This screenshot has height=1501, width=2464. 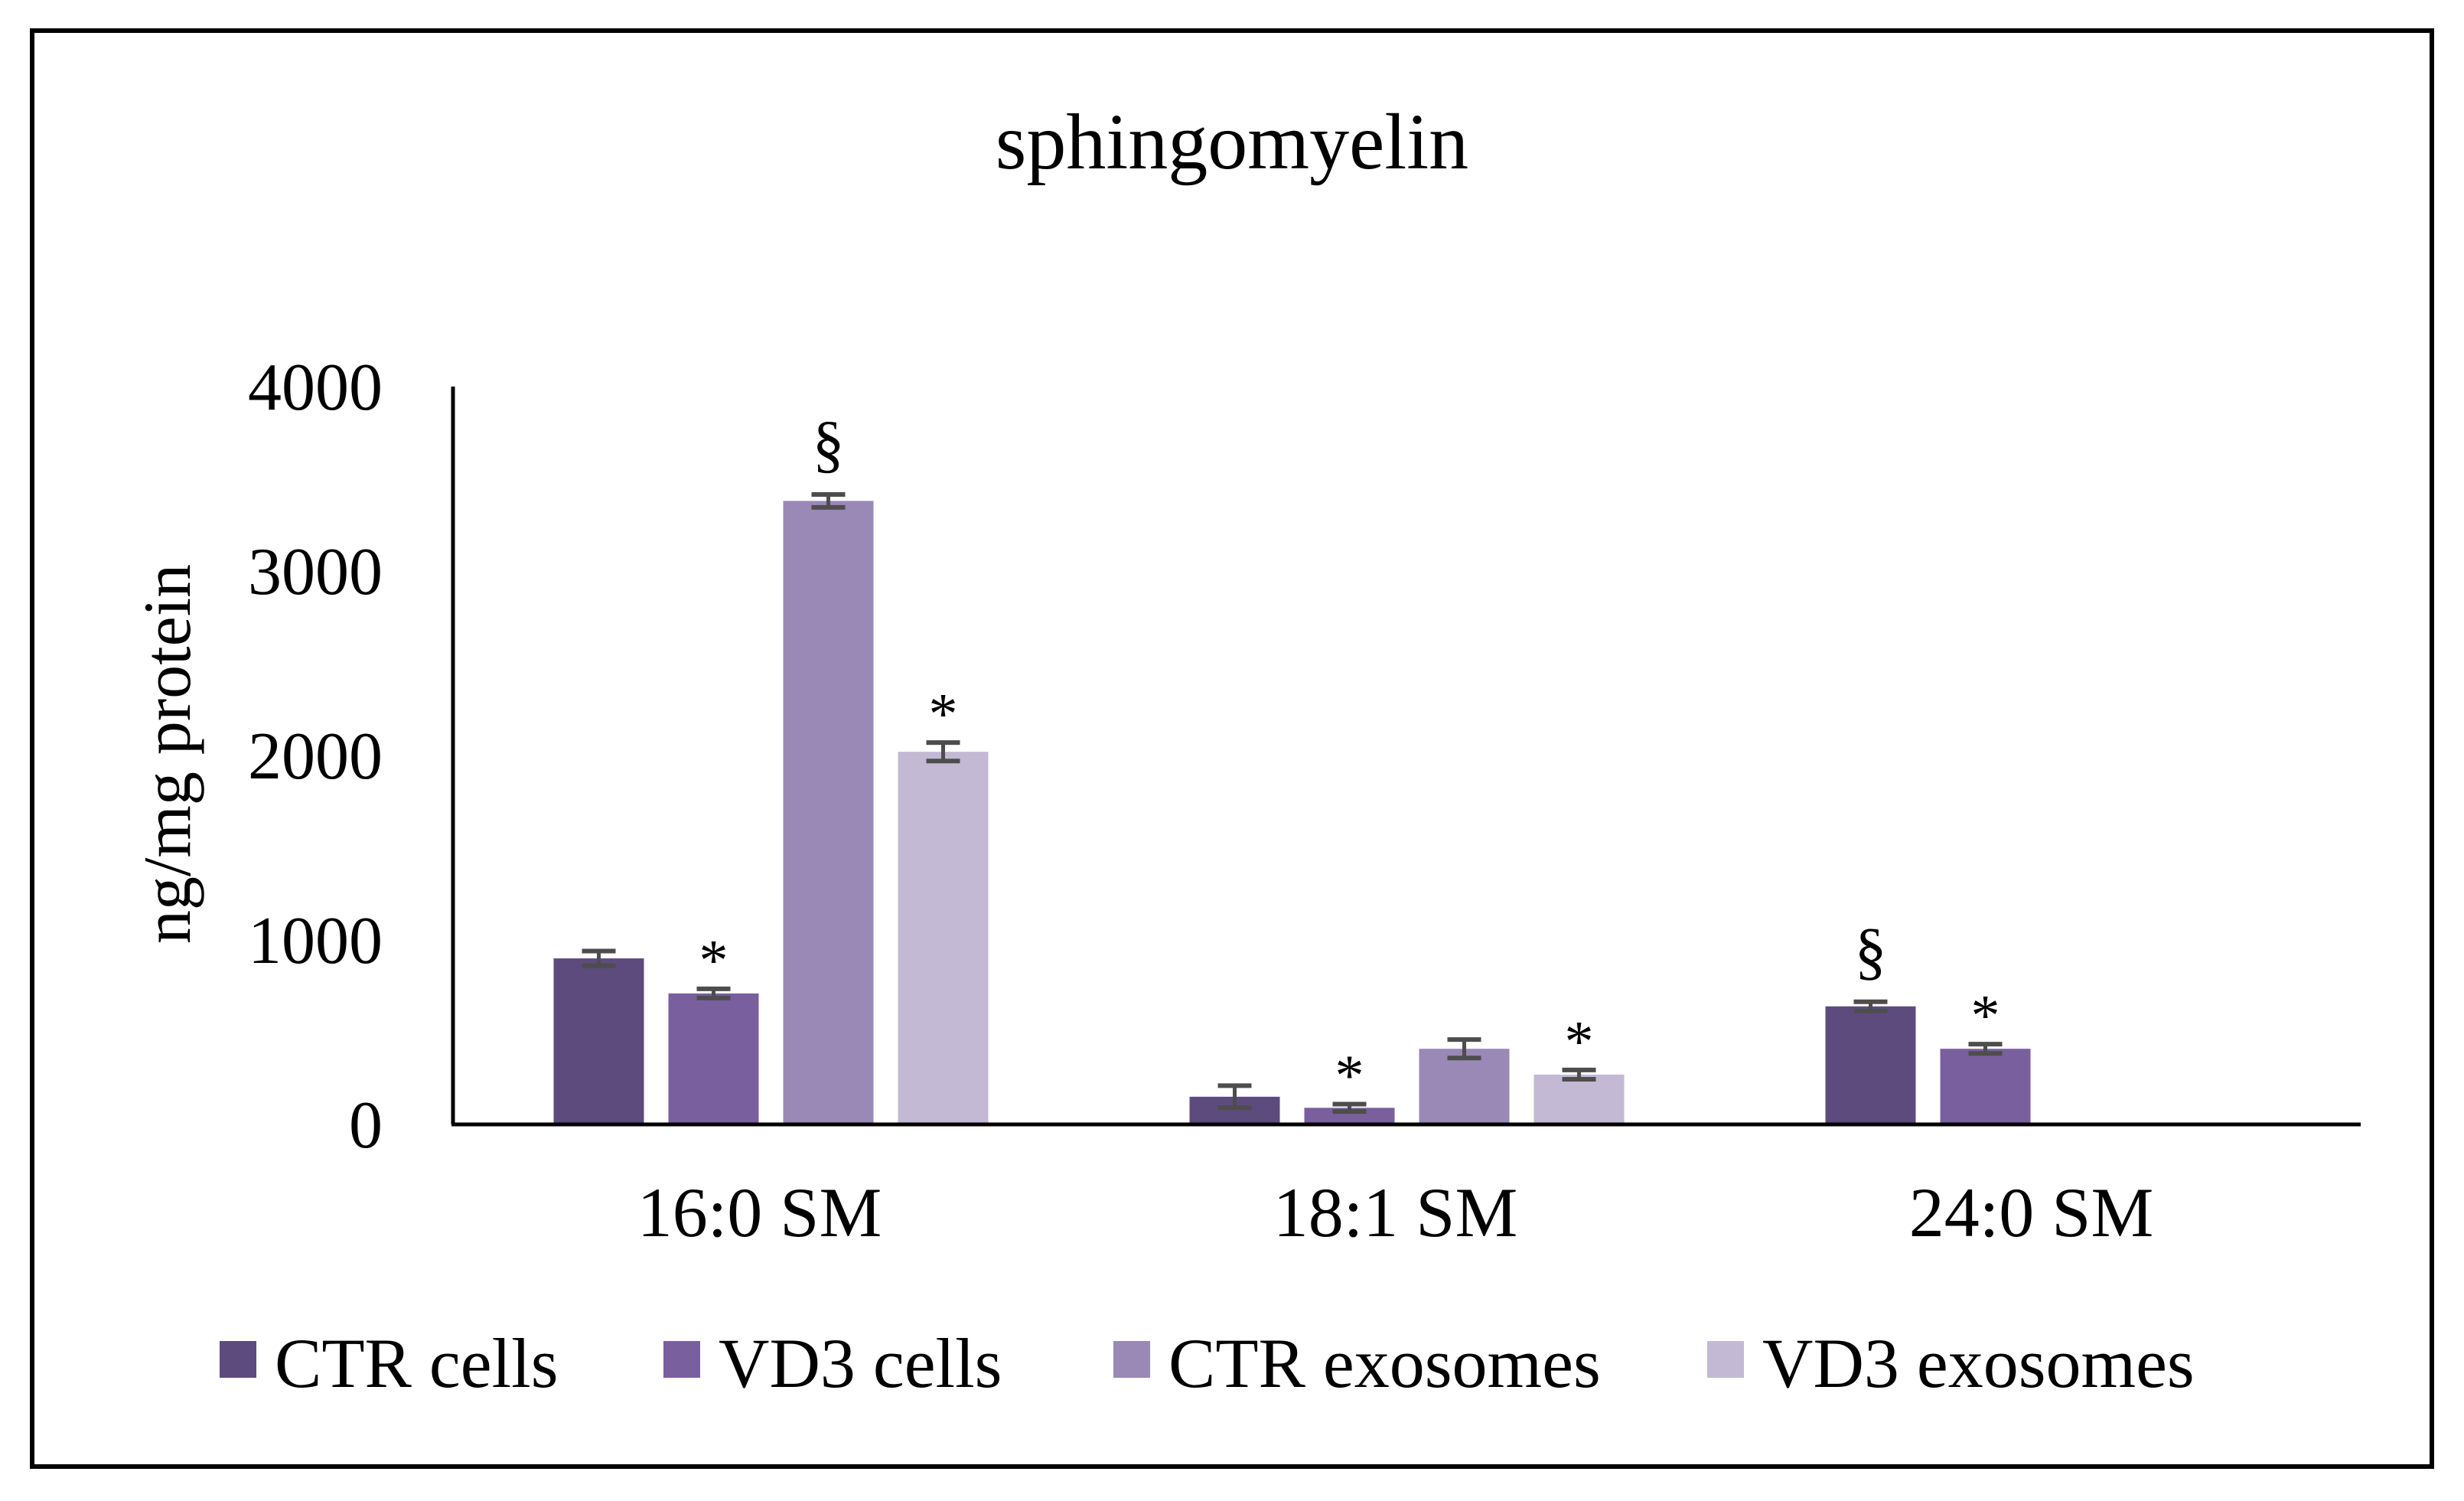 I want to click on y-axis-label: ng/mg protein, so click(x=168, y=754).